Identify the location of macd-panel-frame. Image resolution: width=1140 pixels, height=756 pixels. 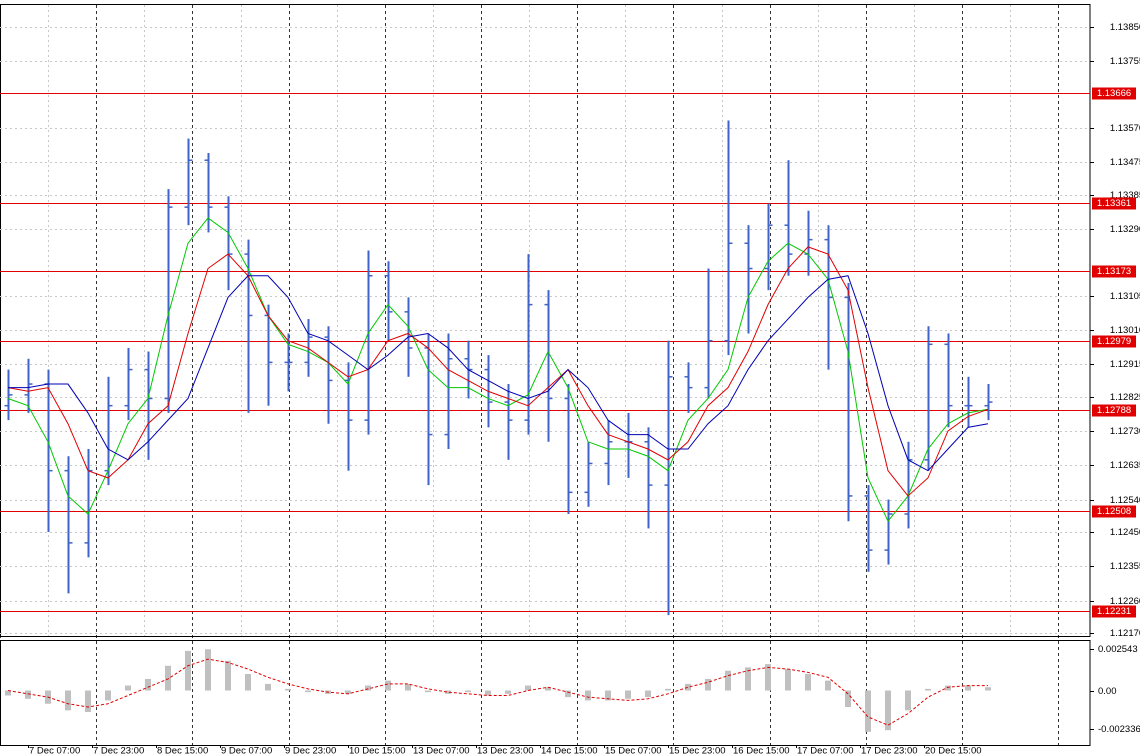
(545, 693).